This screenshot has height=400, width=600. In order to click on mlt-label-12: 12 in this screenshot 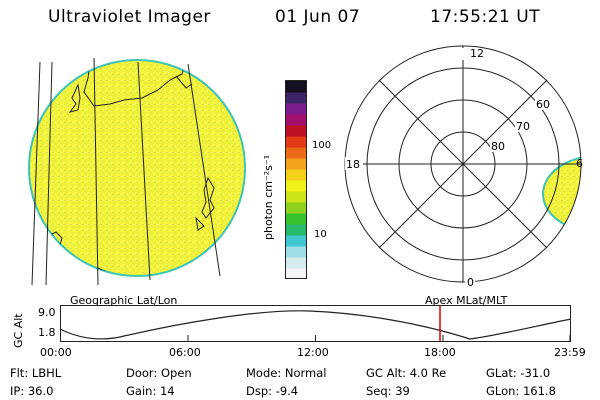, I will do `click(477, 53)`.